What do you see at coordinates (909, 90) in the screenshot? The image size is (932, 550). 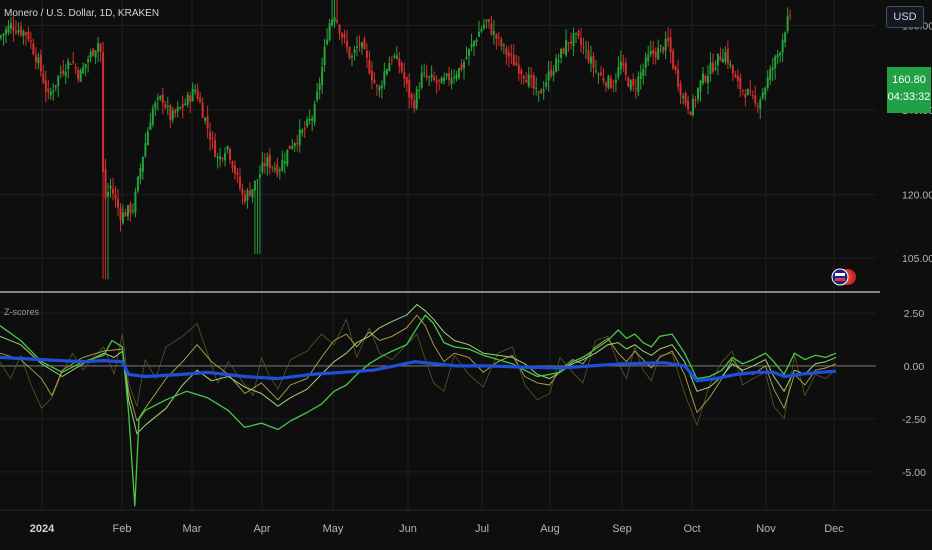 I see `price-badge: 160.80 04:33:32` at bounding box center [909, 90].